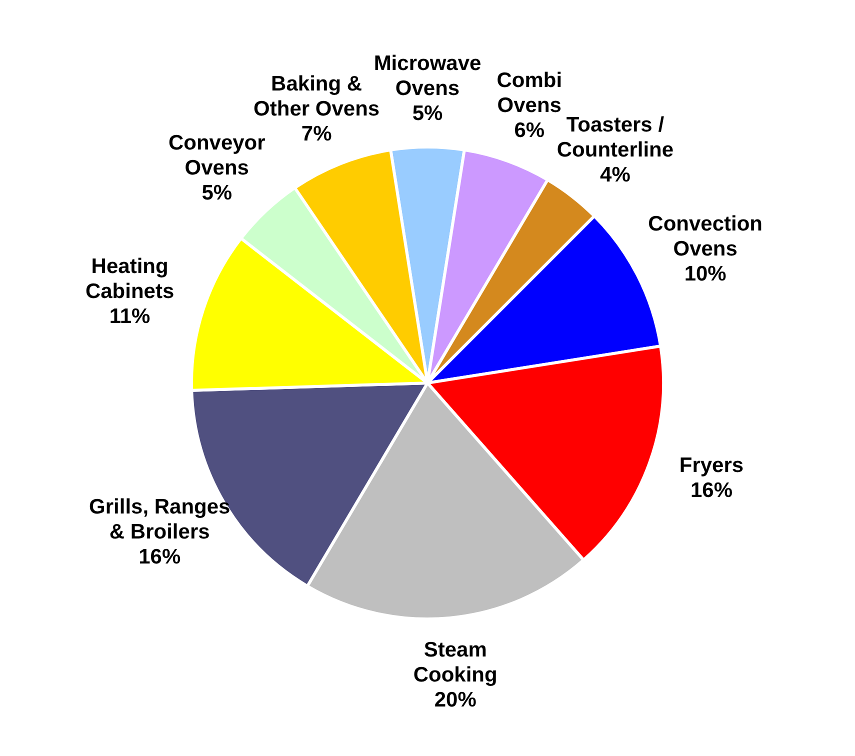  Describe the element at coordinates (615, 174) in the screenshot. I see `data-label: 4%` at that location.